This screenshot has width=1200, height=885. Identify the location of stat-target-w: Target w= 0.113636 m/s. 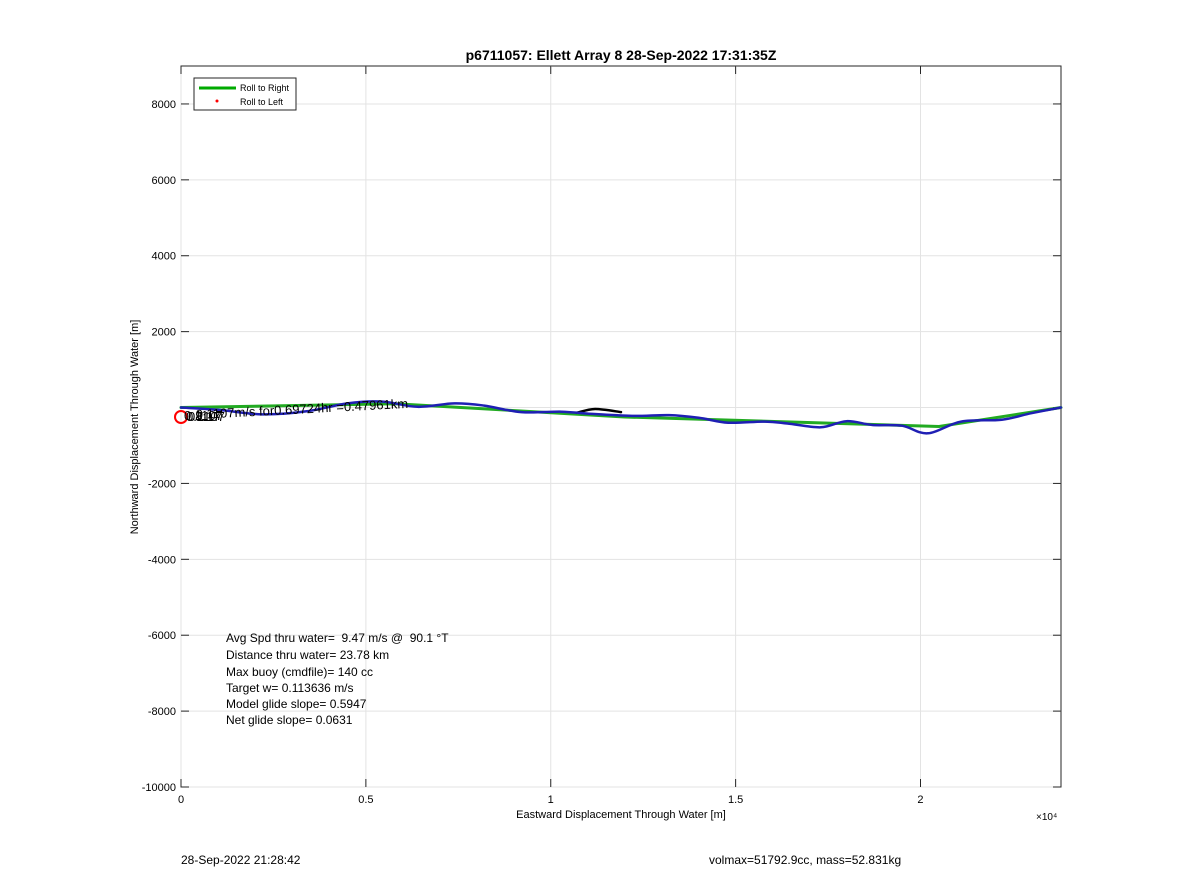
(290, 688).